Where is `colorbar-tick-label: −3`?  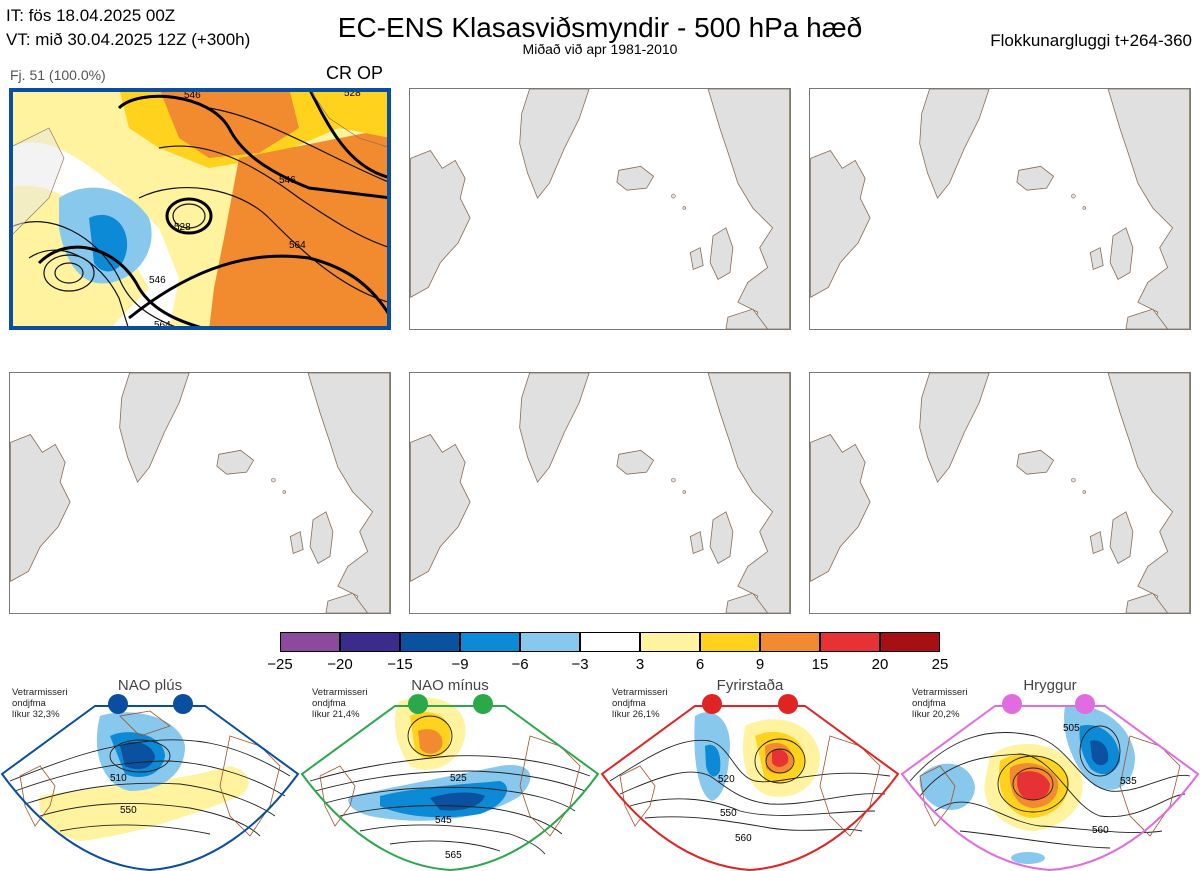 colorbar-tick-label: −3 is located at coordinates (580, 664).